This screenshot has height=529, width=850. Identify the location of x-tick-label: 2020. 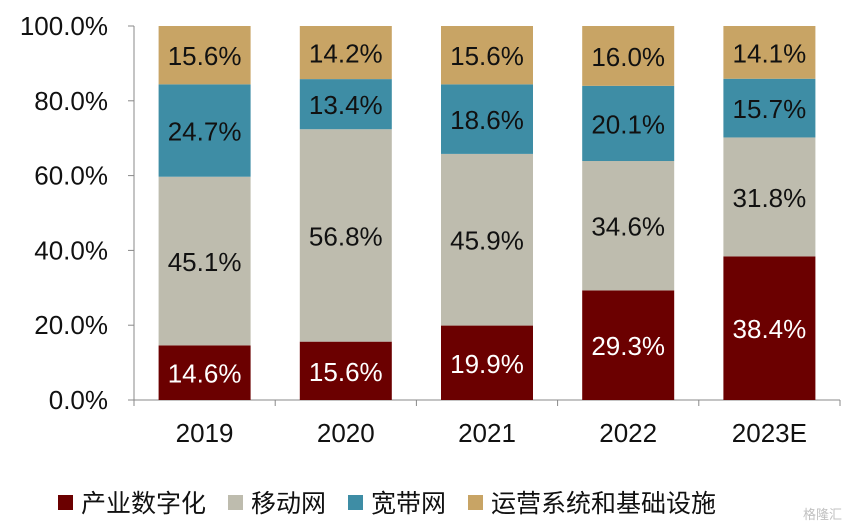
(346, 433).